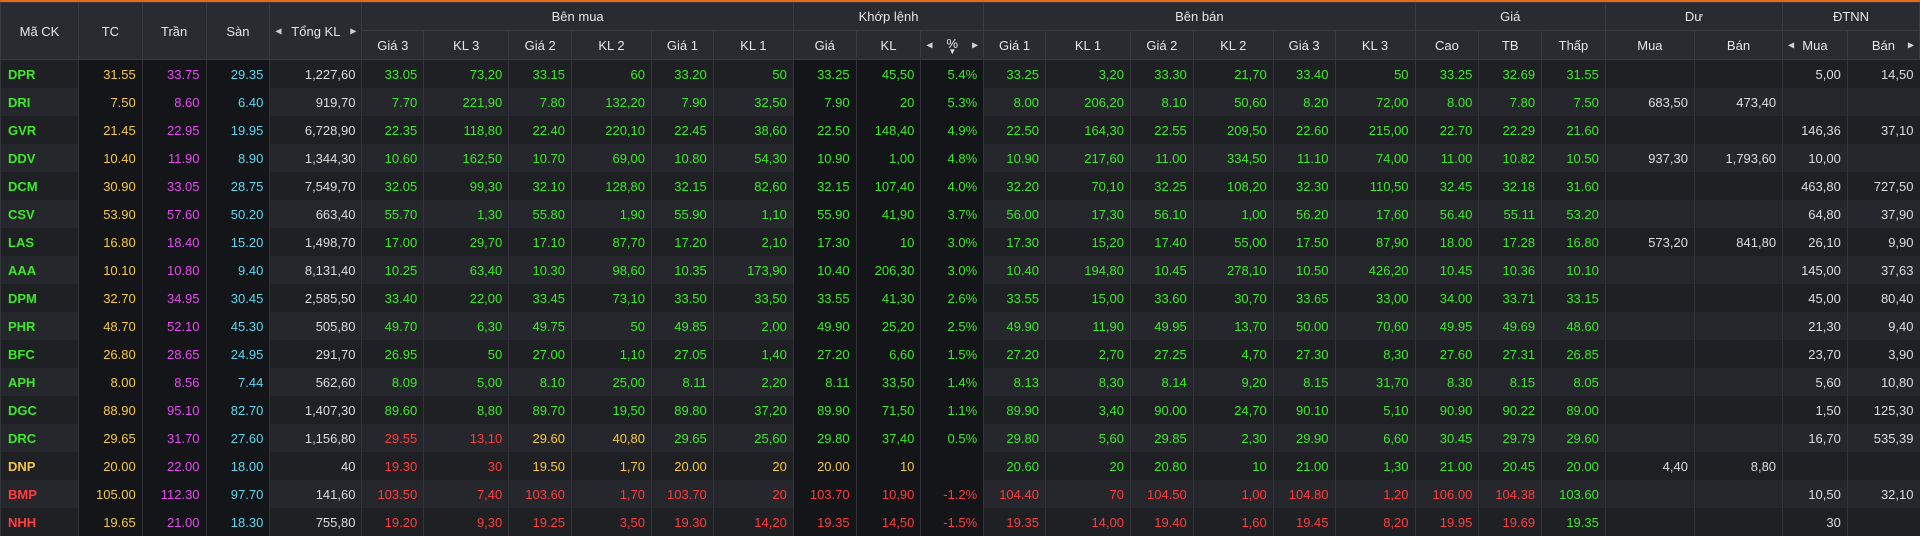 The height and width of the screenshot is (536, 1920). What do you see at coordinates (393, 298) in the screenshot?
I see `buy-price-3: 33.40` at bounding box center [393, 298].